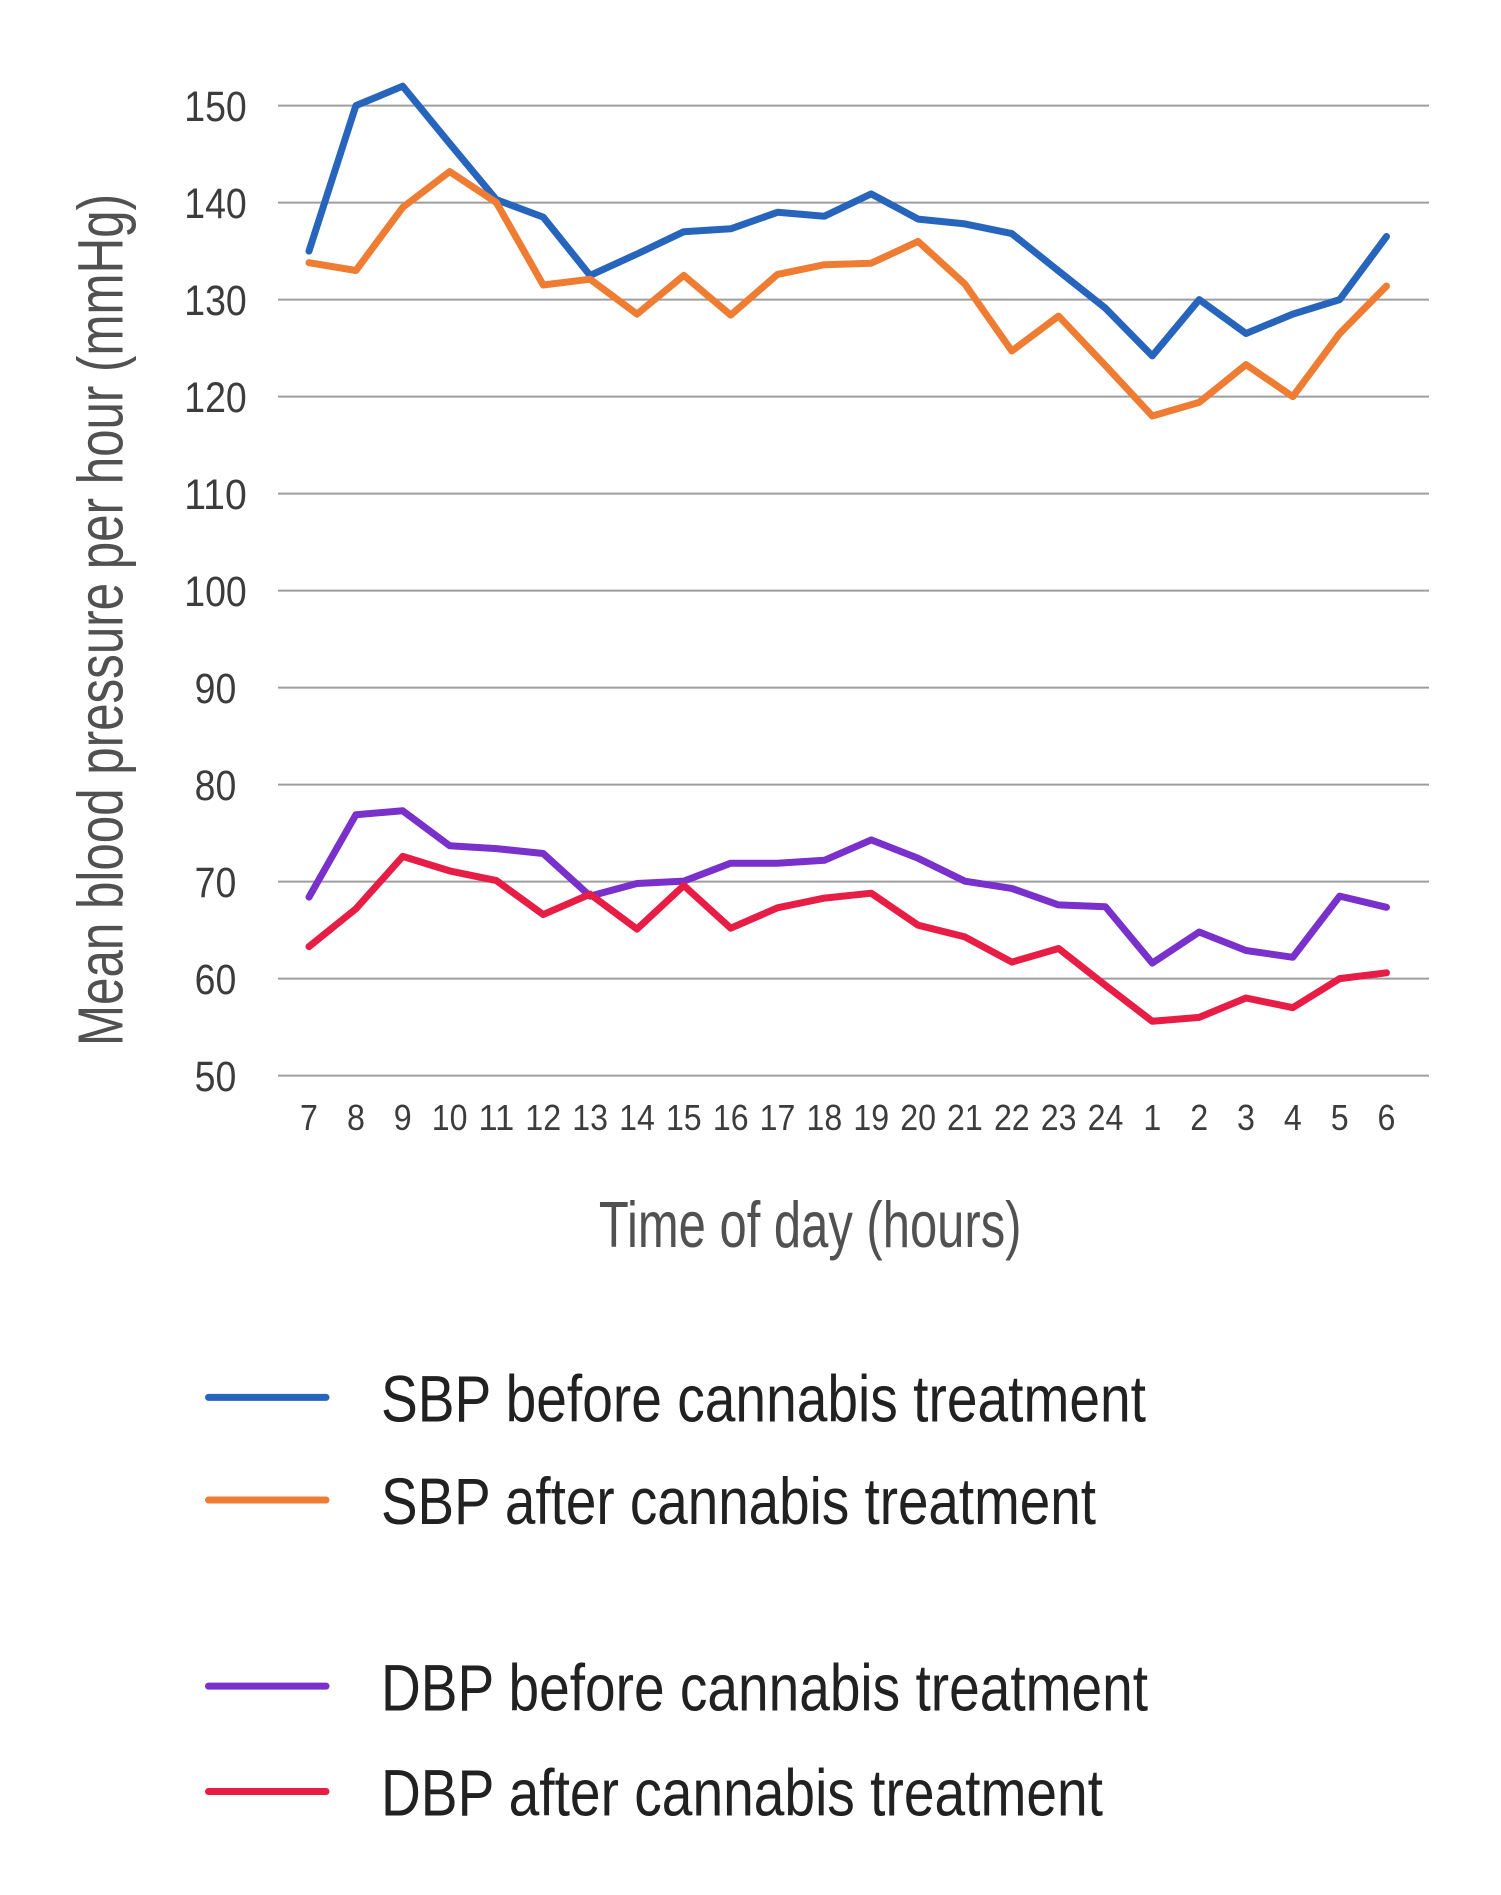 Image resolution: width=1501 pixels, height=1895 pixels. Describe the element at coordinates (403, 1117) in the screenshot. I see `svg-text: 9` at that location.